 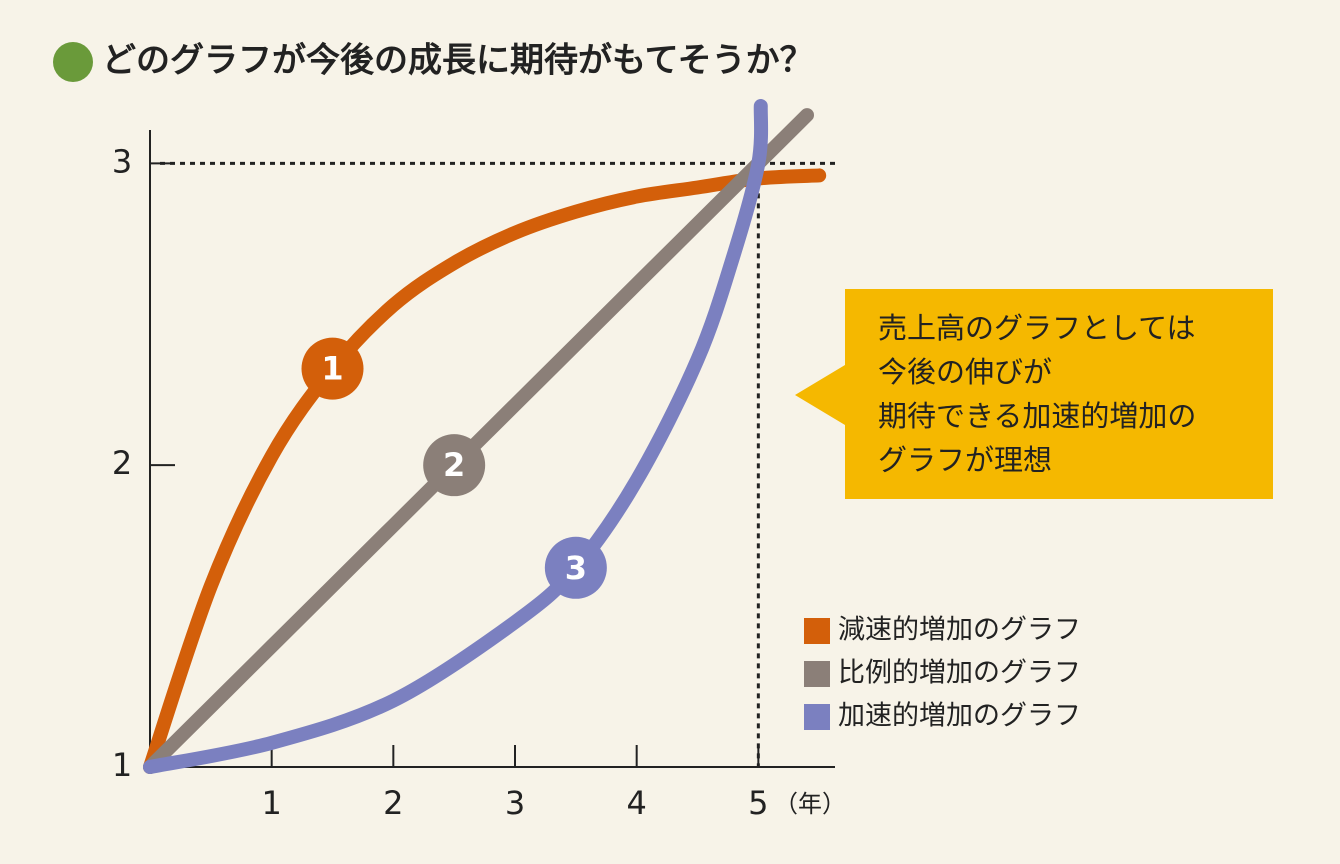 I want to click on x-tick-label: 3, so click(x=515, y=803).